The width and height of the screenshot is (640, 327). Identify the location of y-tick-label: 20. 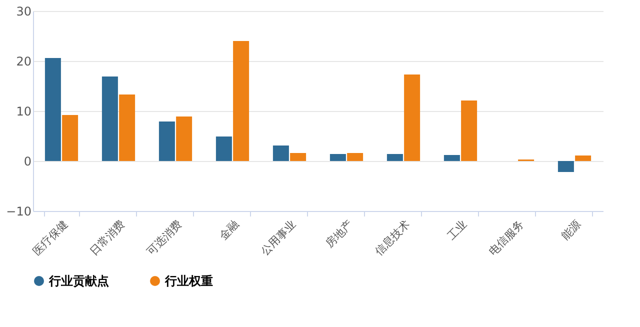
(24, 61).